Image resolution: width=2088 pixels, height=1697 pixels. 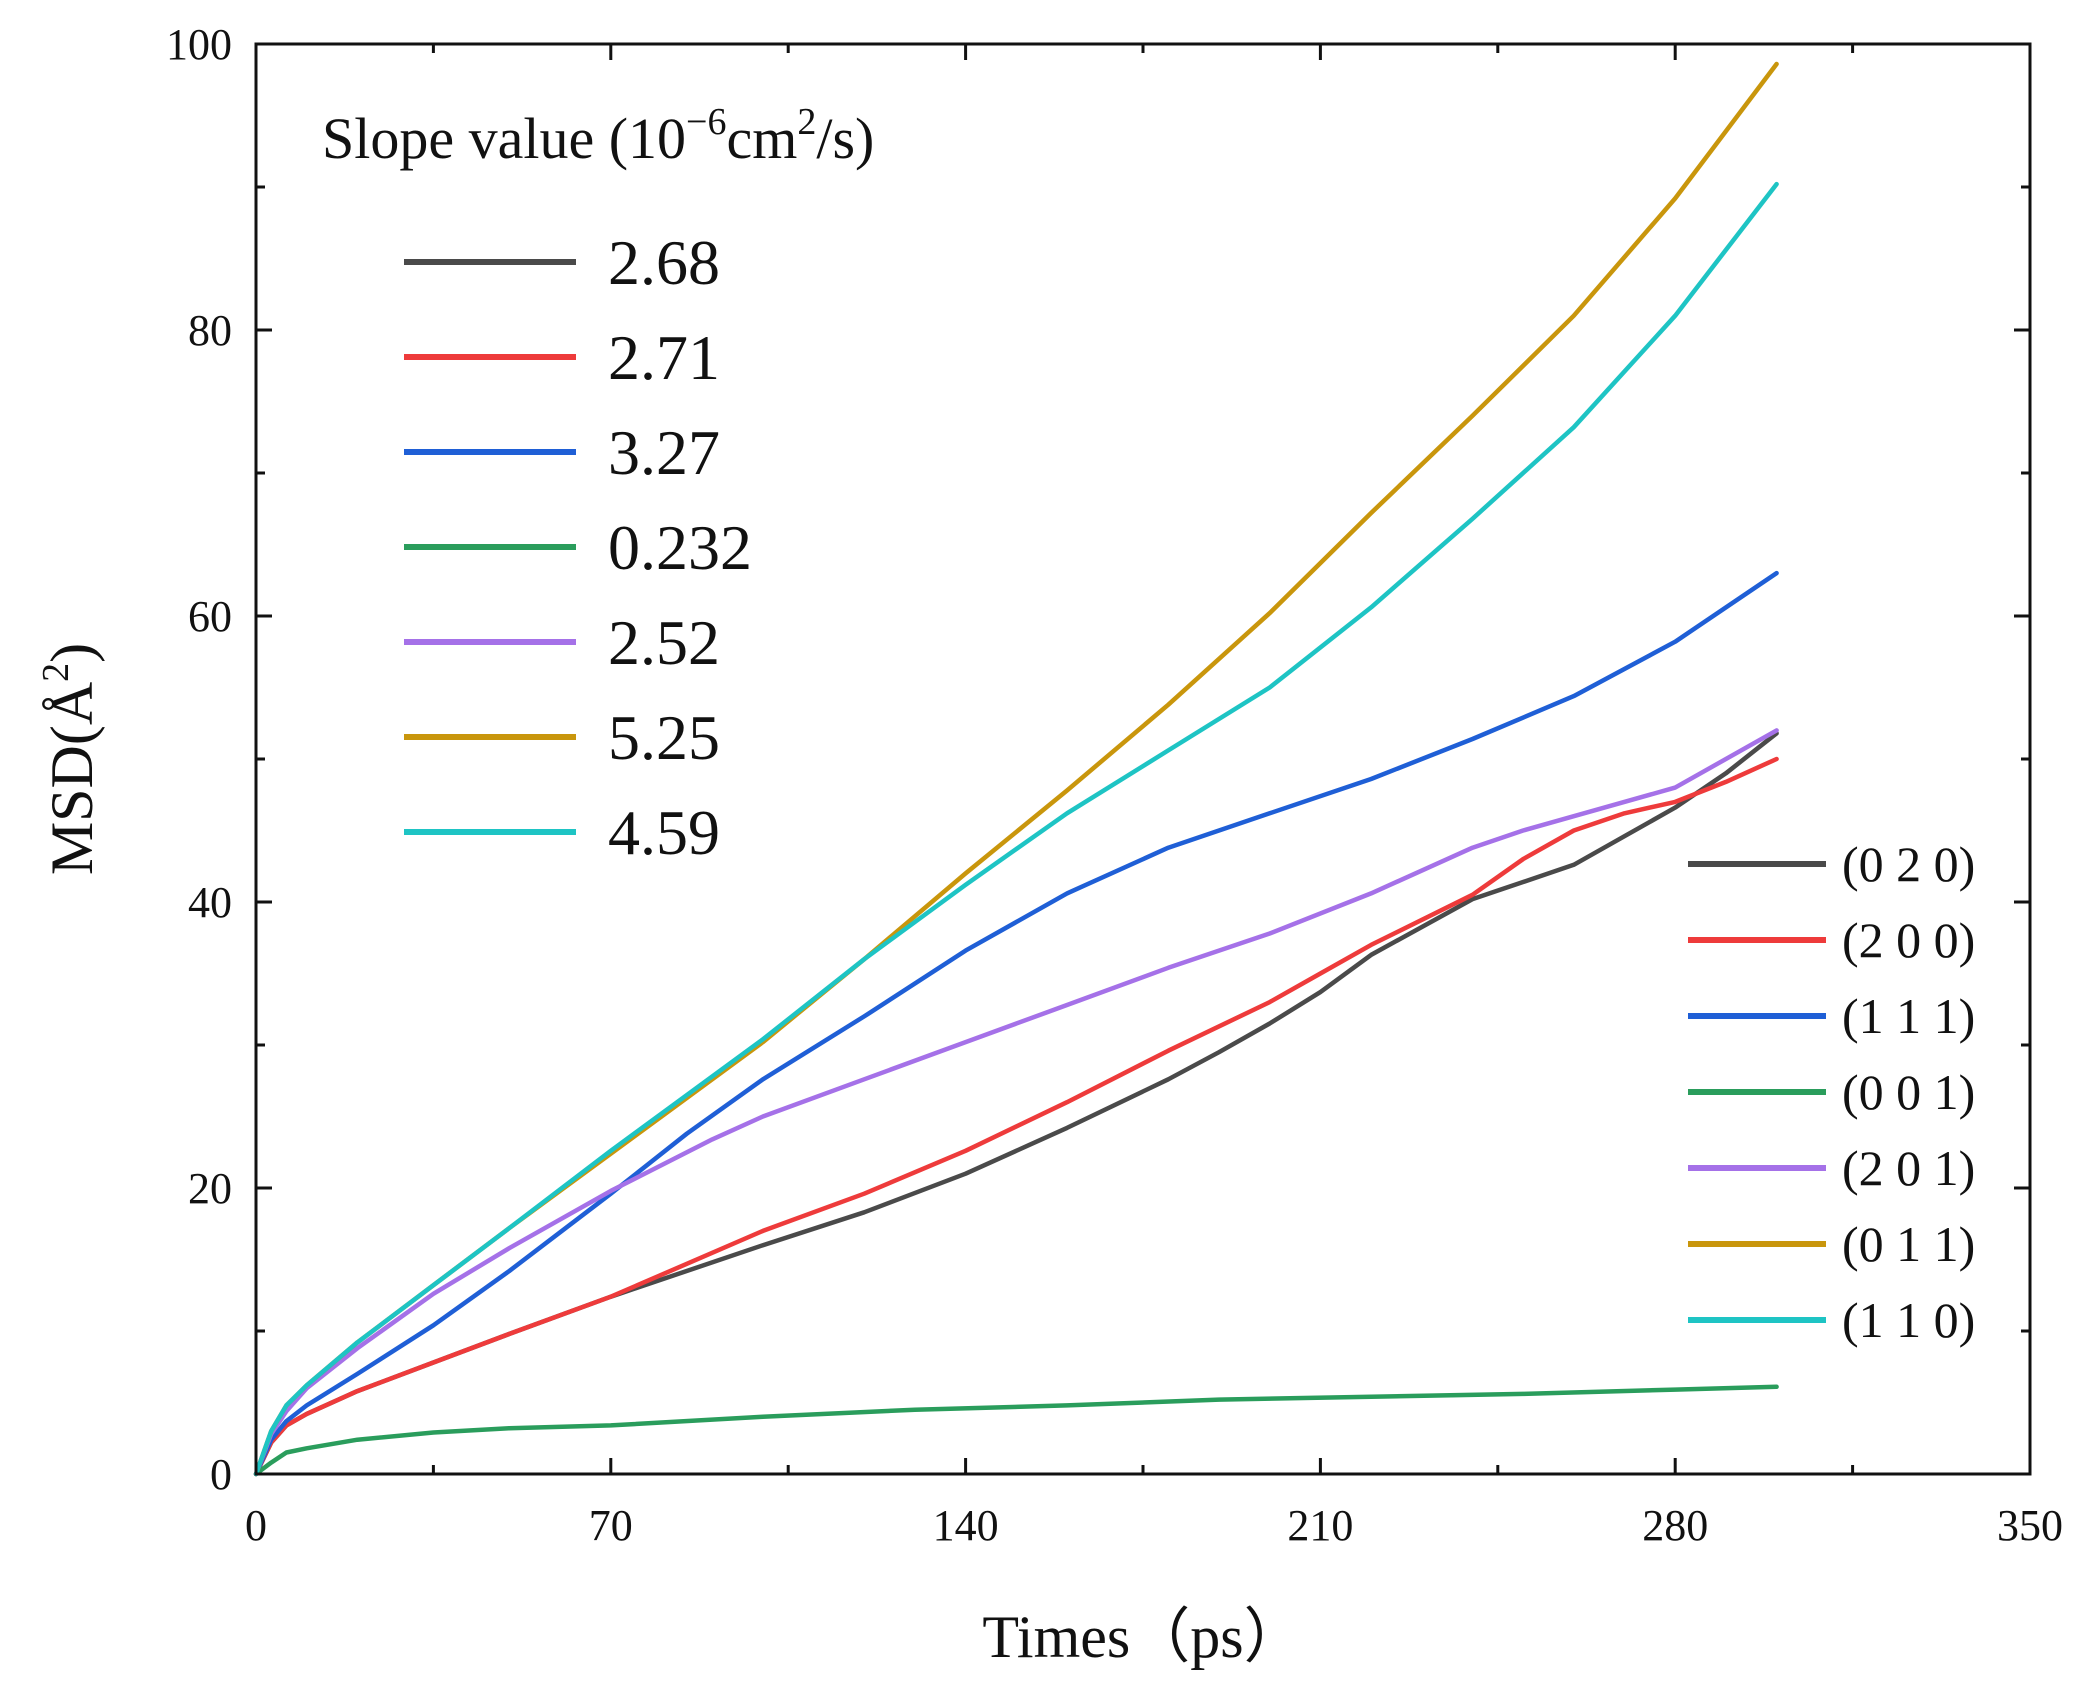 I want to click on y-axis-title: MSD(Å2), so click(x=70, y=759).